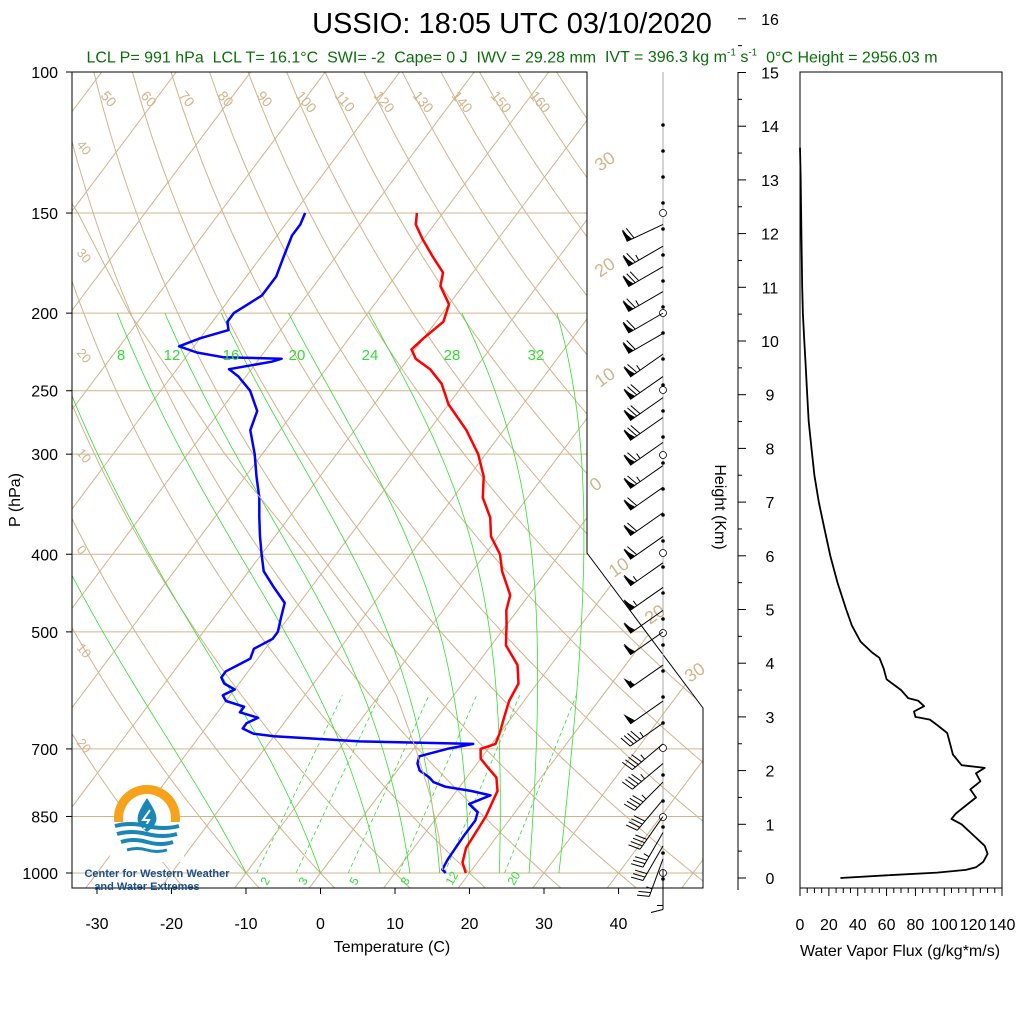 This screenshot has width=1024, height=1024. What do you see at coordinates (84, 255) in the screenshot?
I see `isotherm-left-label: 30` at bounding box center [84, 255].